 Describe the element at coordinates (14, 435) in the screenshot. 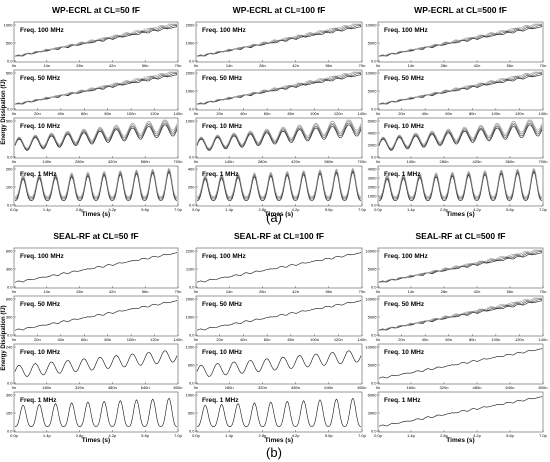

I see `x-tick-label-b-0-3-0: 0.0p` at that location.